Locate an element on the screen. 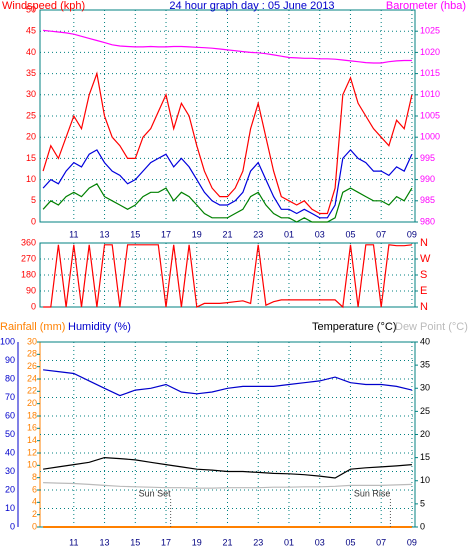 The height and width of the screenshot is (555, 468). y2-tick-label: 1010 is located at coordinates (430, 94).